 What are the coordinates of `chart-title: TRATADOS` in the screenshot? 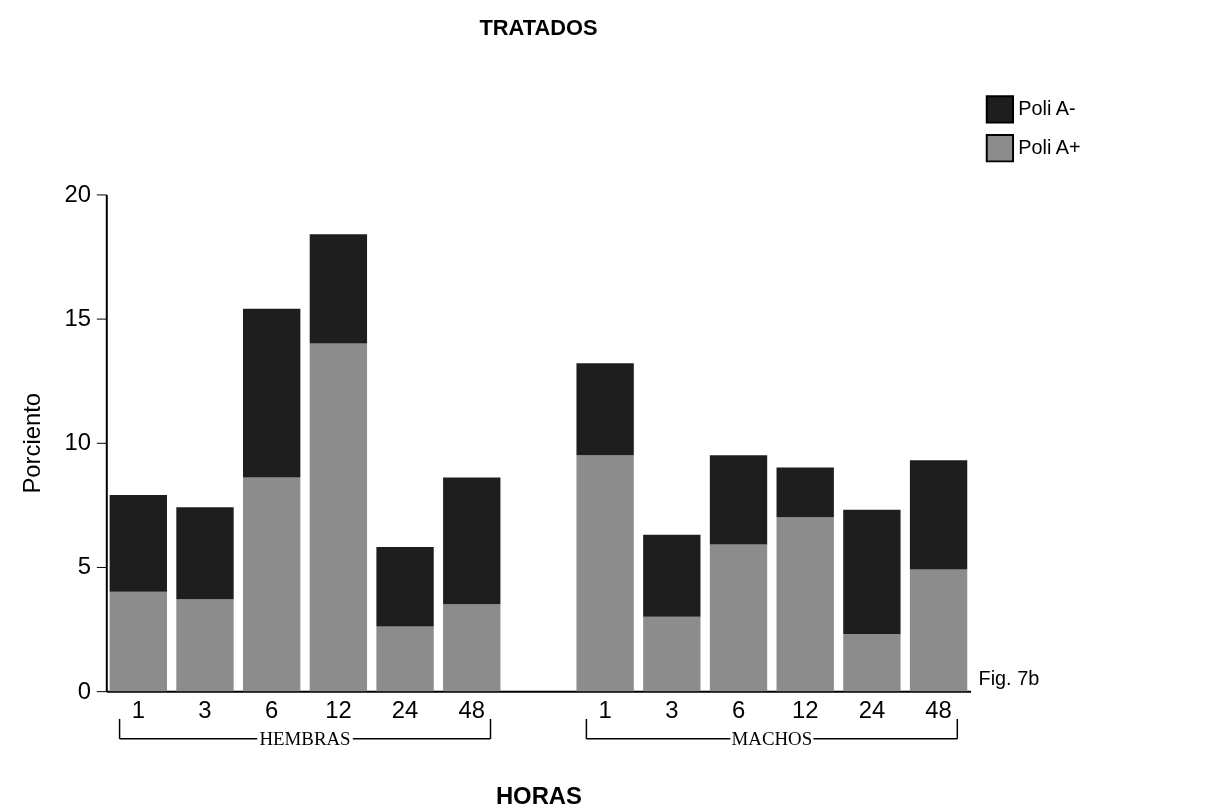 It's located at (538, 28).